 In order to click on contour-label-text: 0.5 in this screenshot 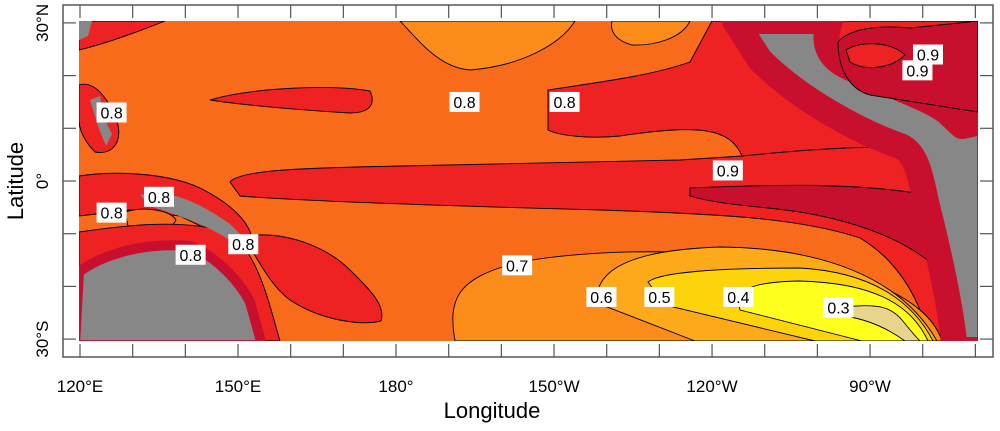, I will do `click(659, 298)`.